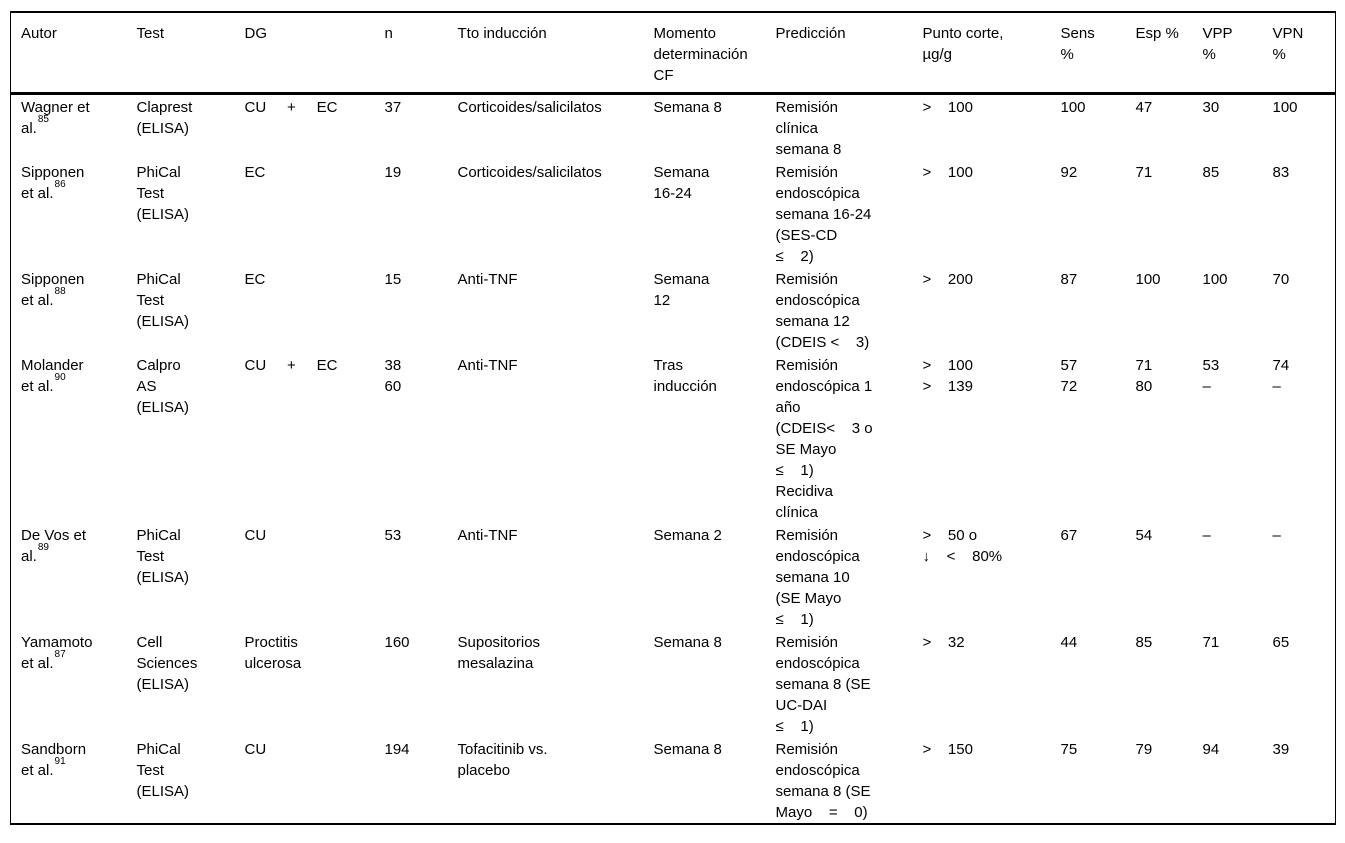 The image size is (1345, 843). What do you see at coordinates (962, 546) in the screenshot?
I see `cell-punto: > 50 o ↓ < 80%` at bounding box center [962, 546].